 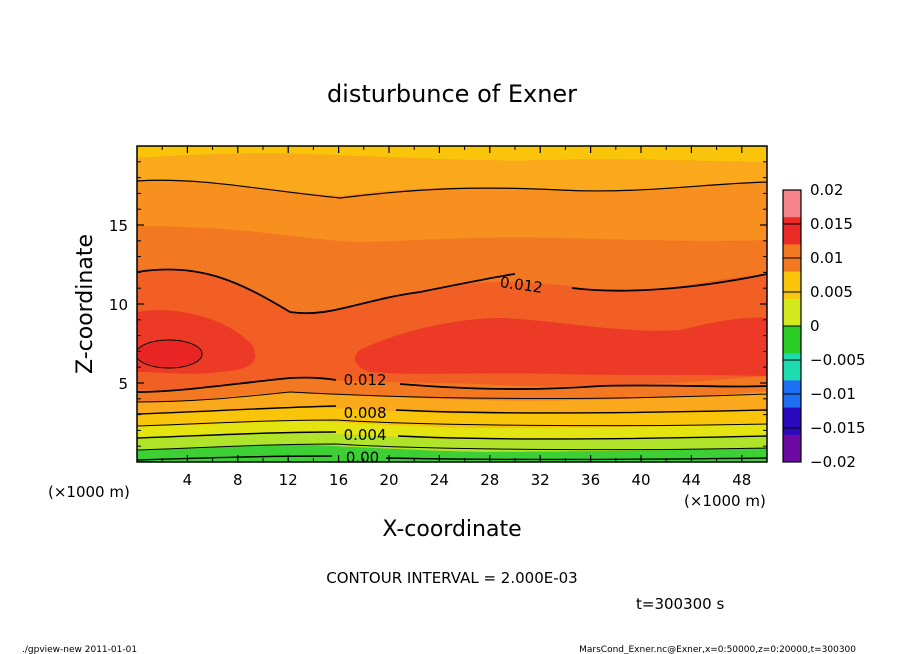 I want to click on y-tick-label: 5, so click(x=123, y=384).